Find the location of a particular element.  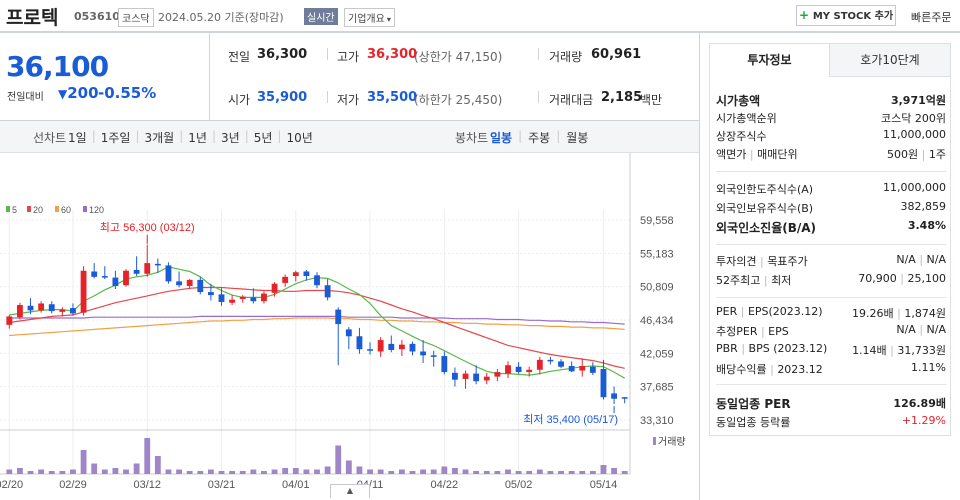

prev-close-value: 36,300 is located at coordinates (282, 54).